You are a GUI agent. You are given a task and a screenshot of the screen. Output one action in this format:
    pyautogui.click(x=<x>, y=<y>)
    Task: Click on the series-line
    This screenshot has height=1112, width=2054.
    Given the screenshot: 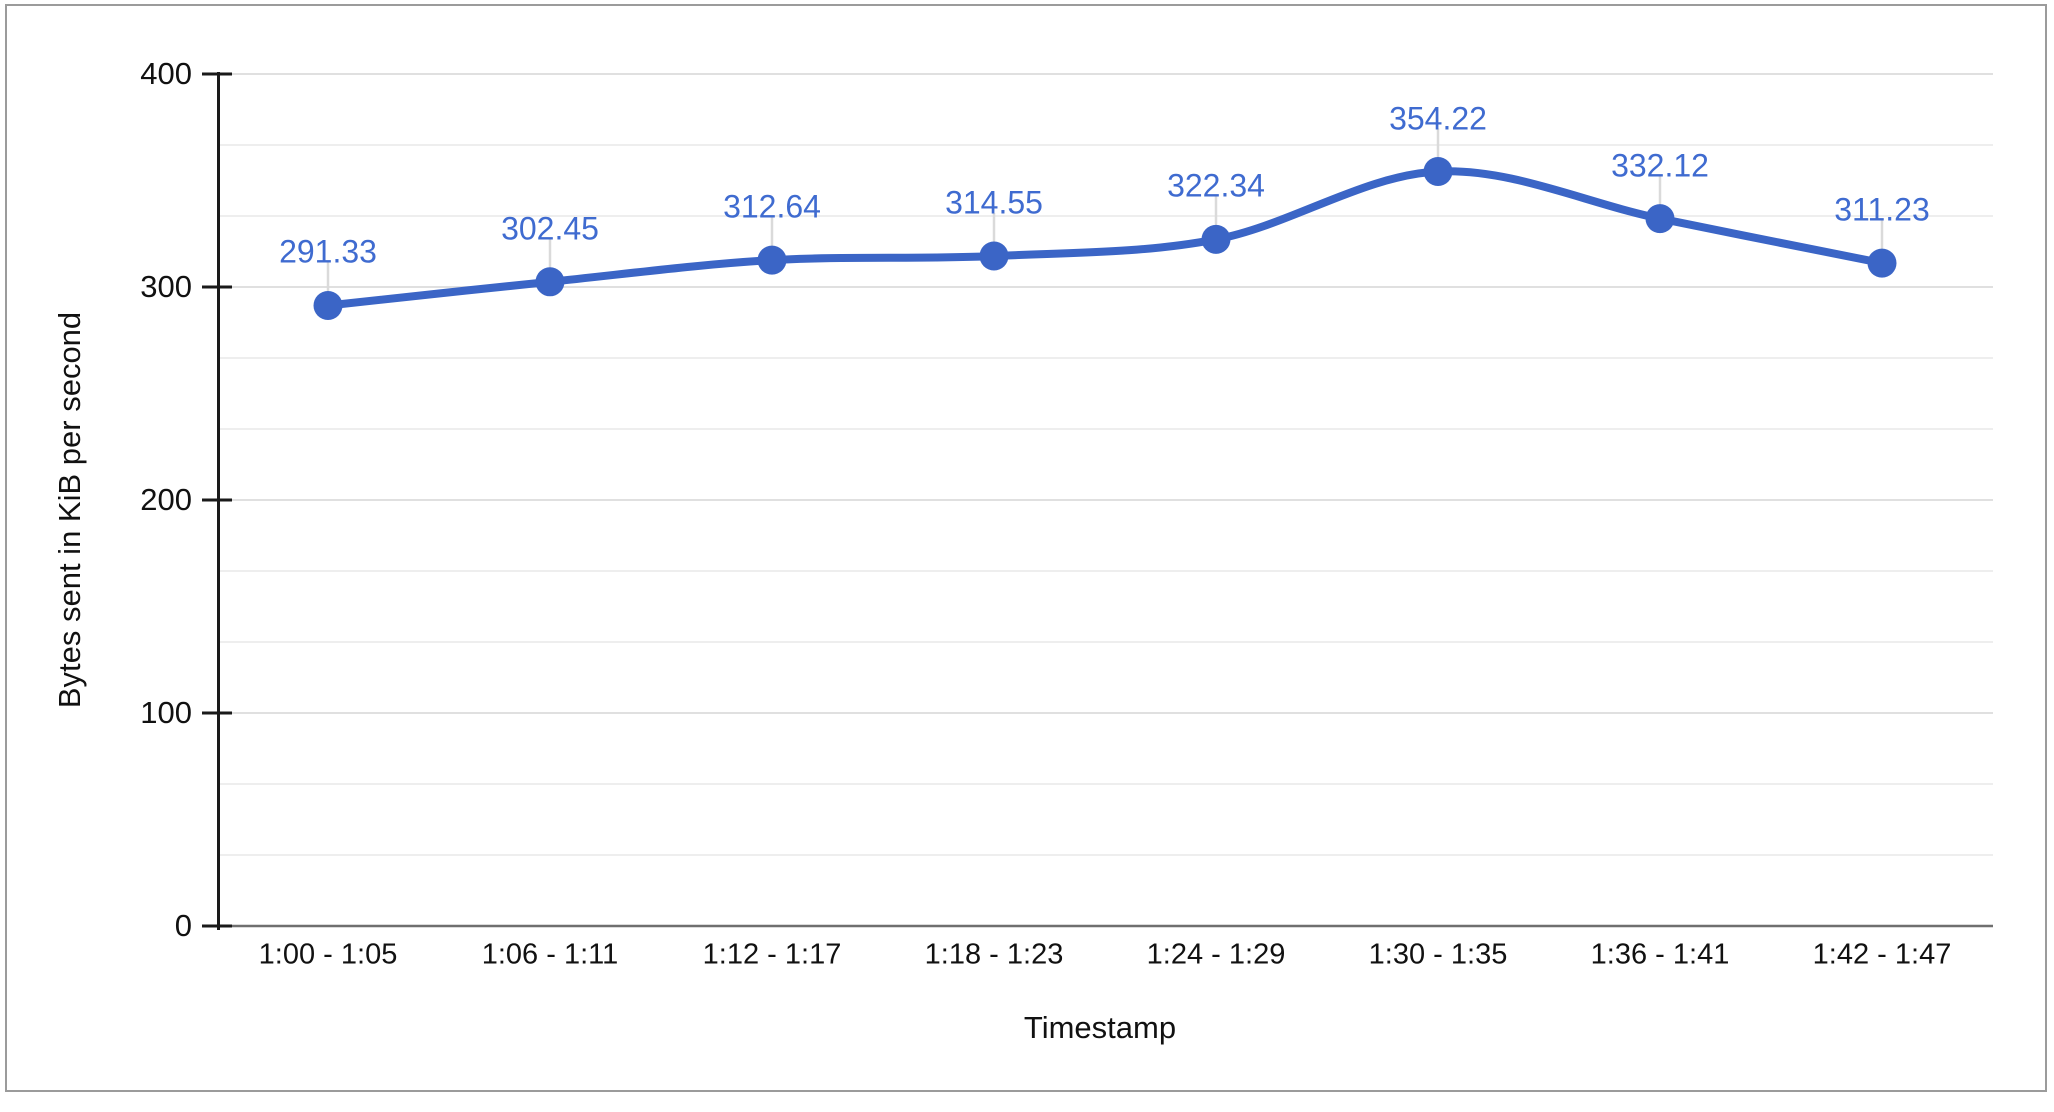 What is the action you would take?
    pyautogui.click(x=1105, y=238)
    